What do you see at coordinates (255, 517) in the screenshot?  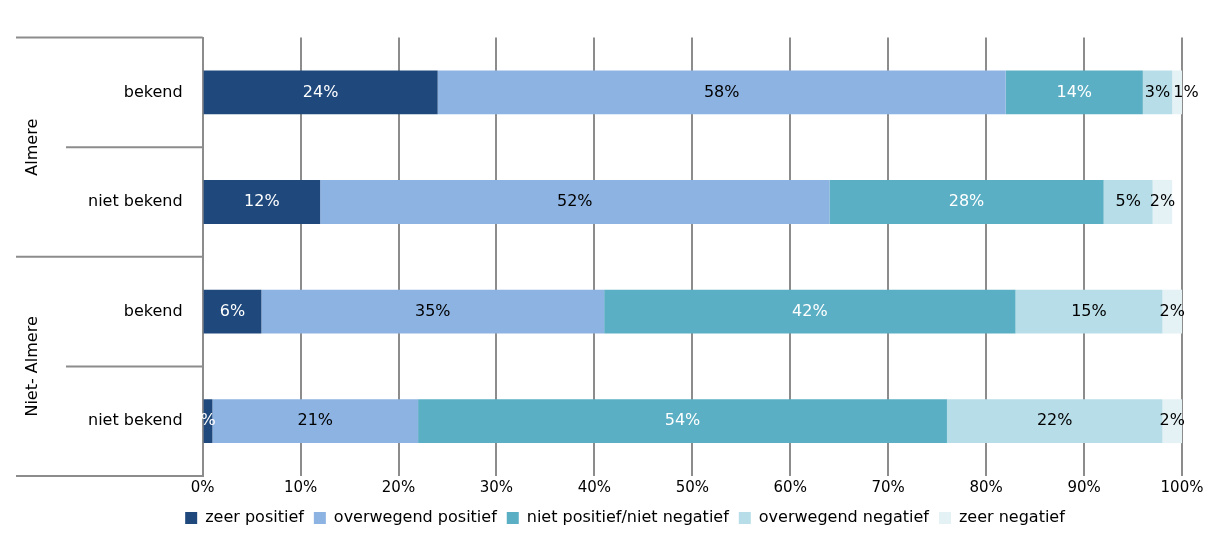 I see `legend-label: zeer positief` at bounding box center [255, 517].